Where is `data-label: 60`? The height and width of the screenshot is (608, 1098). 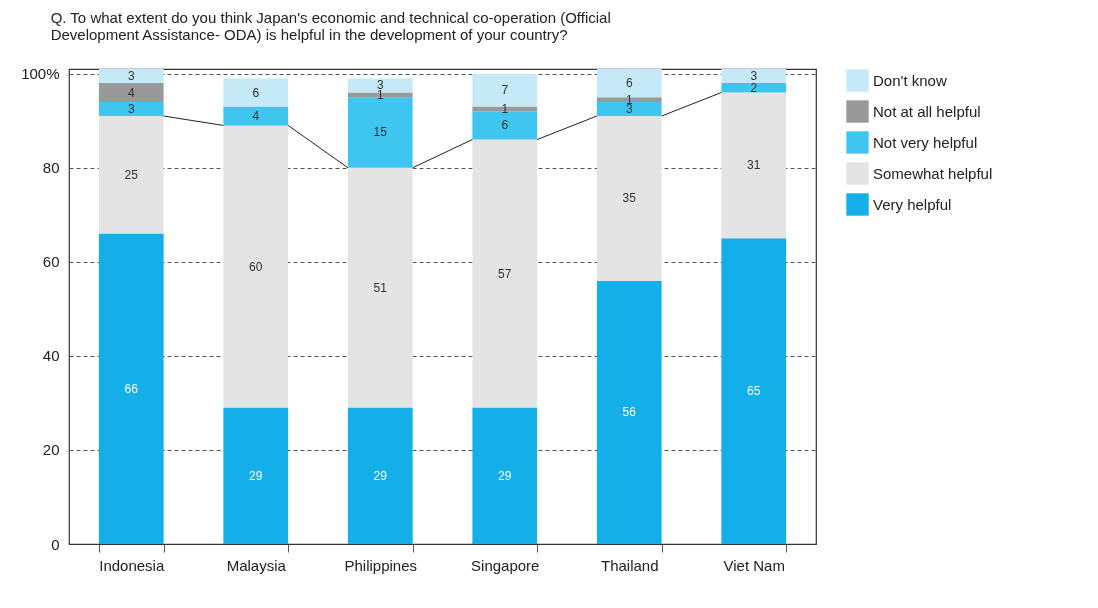
data-label: 60 is located at coordinates (256, 266).